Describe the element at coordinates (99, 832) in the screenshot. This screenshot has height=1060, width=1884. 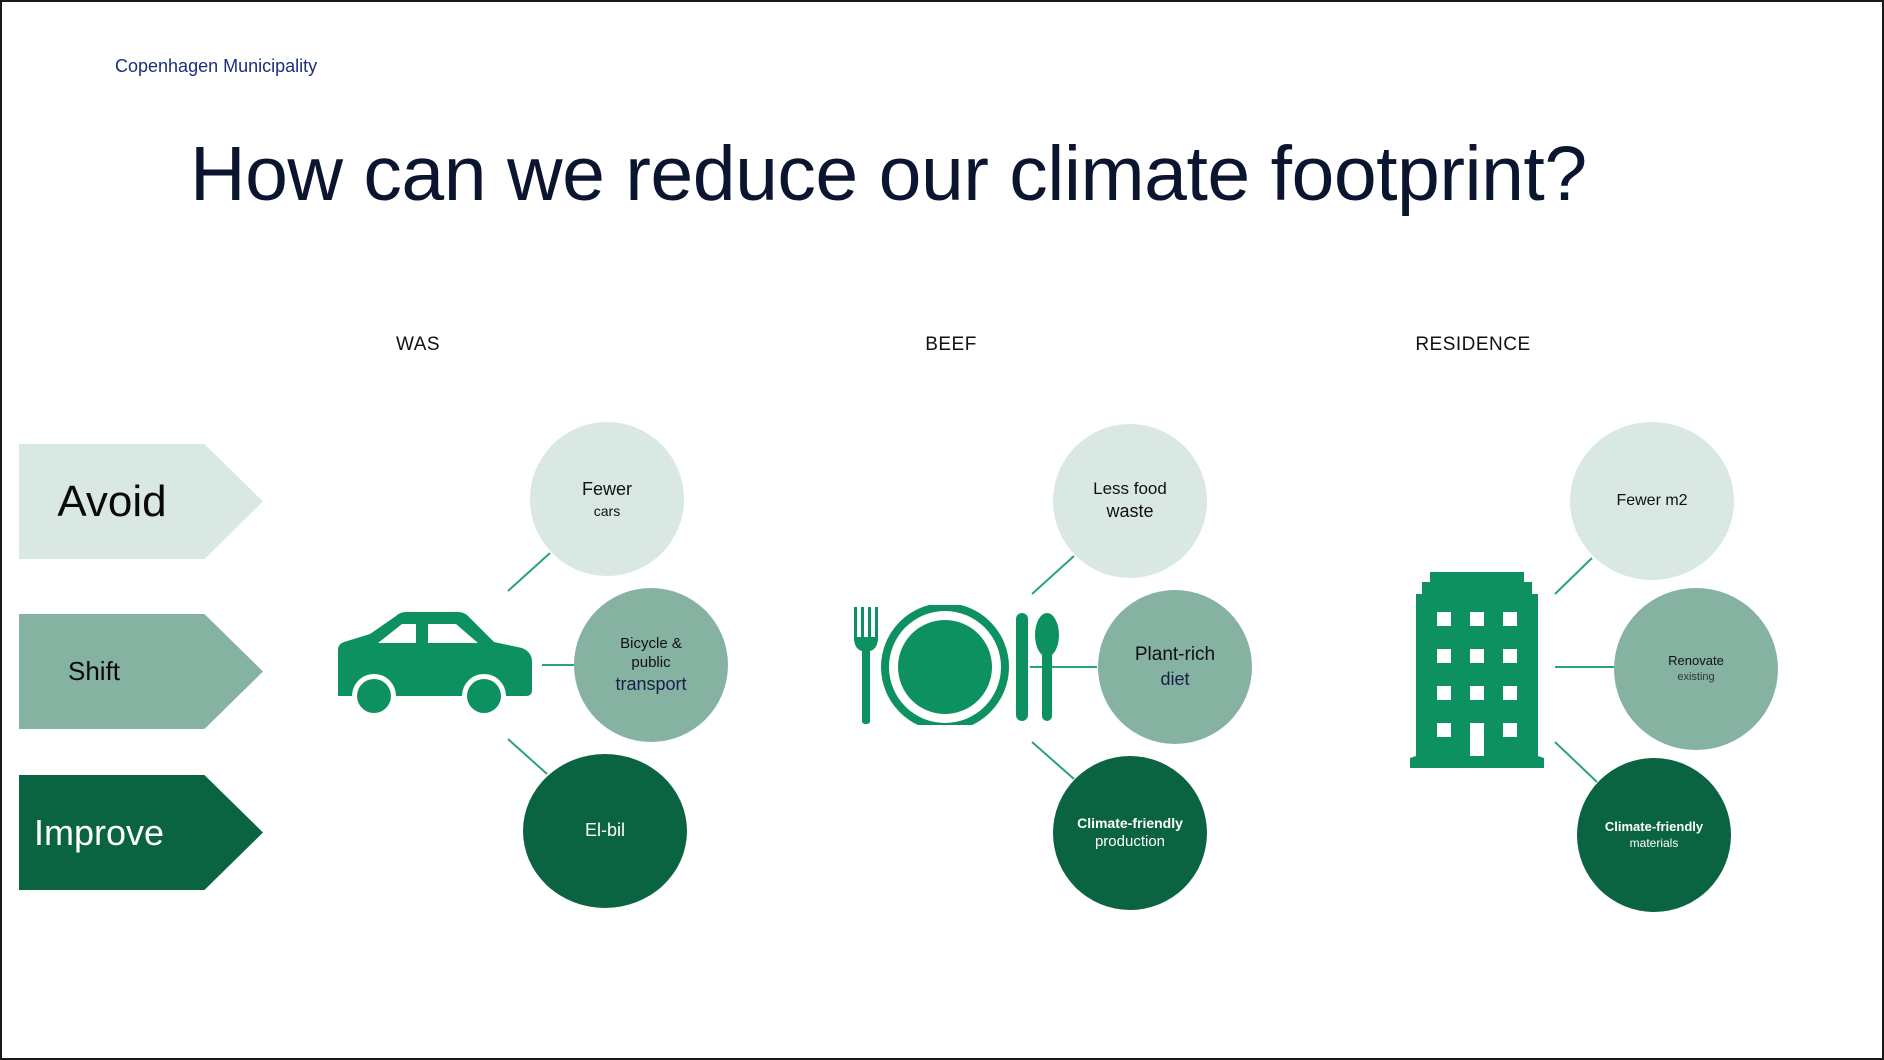
I see `row-label-improve: Improve` at that location.